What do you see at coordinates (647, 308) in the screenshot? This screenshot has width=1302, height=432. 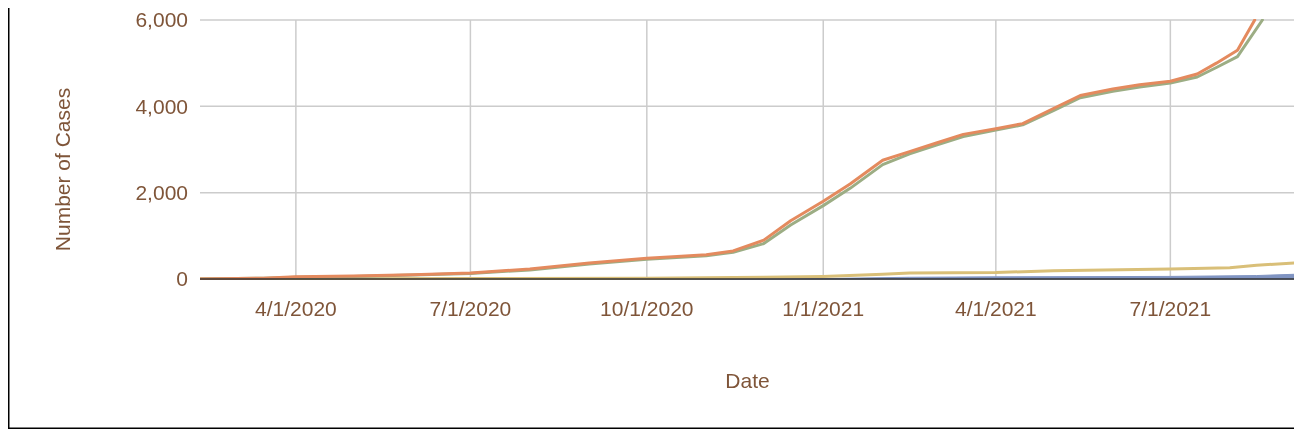 I see `x-tick-label: 10/1/2020` at bounding box center [647, 308].